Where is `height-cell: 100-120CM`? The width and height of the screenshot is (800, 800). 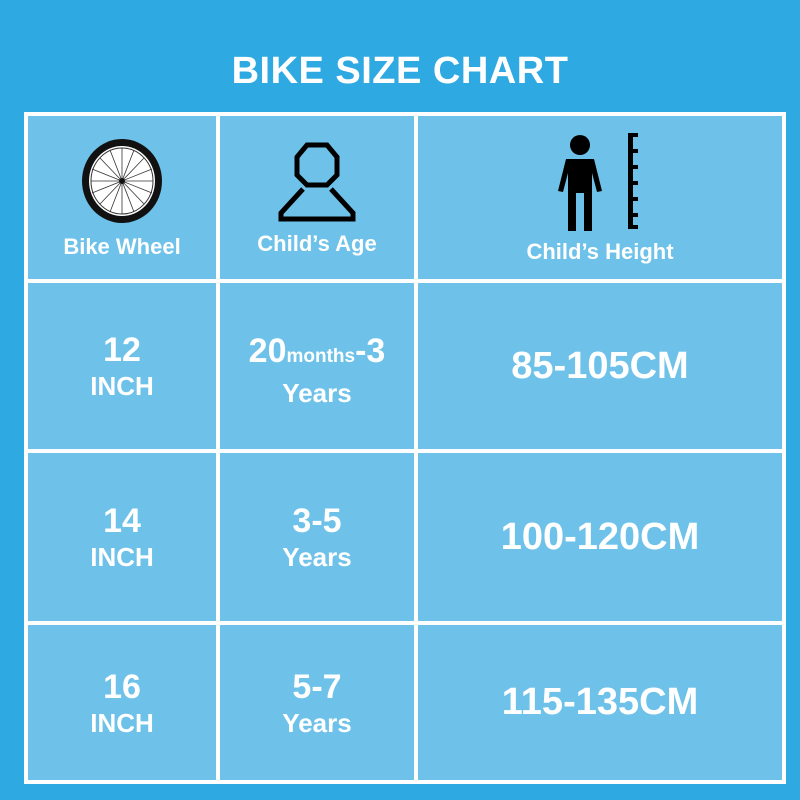
height-cell: 100-120CM is located at coordinates (600, 537).